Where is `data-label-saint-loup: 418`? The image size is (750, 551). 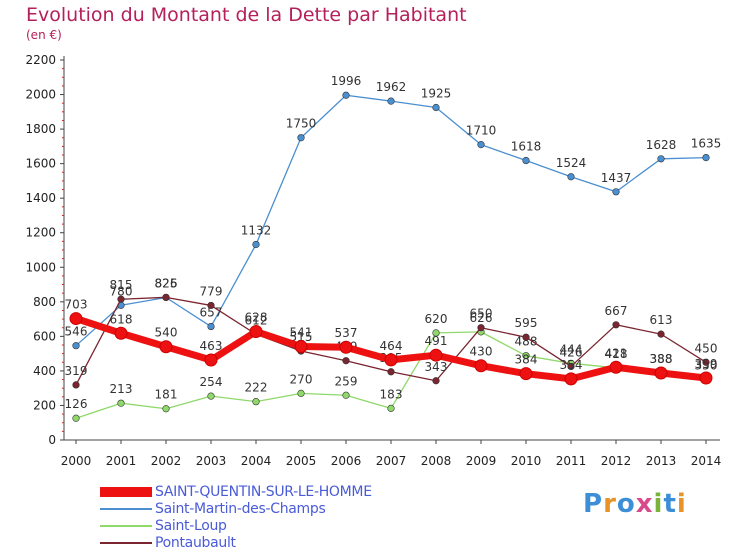 data-label-saint-loup: 418 is located at coordinates (616, 354).